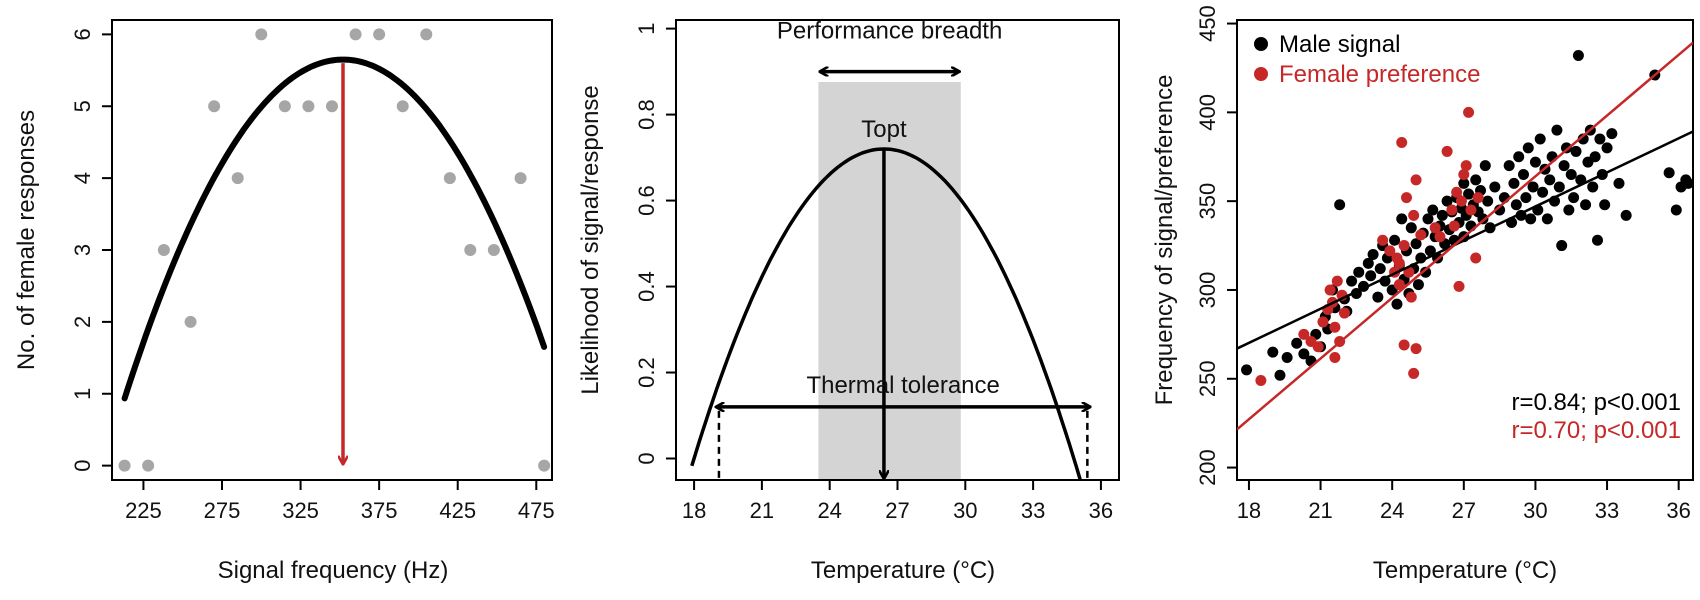  Describe the element at coordinates (1207, 290) in the screenshot. I see `y-tick-label: 300` at that location.